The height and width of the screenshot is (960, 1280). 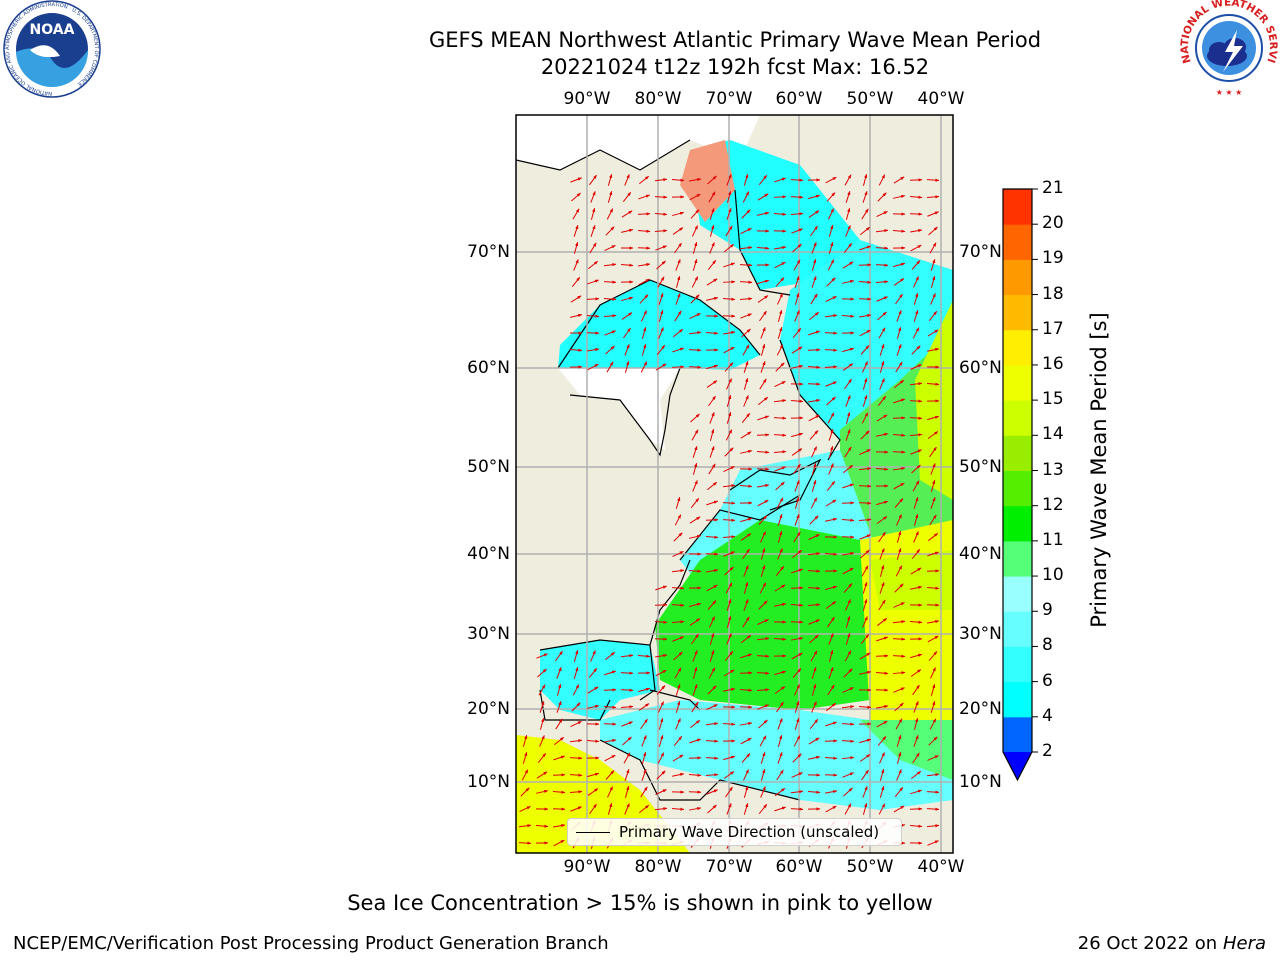 I want to click on colorbar-tick-label: 17, so click(x=1053, y=328).